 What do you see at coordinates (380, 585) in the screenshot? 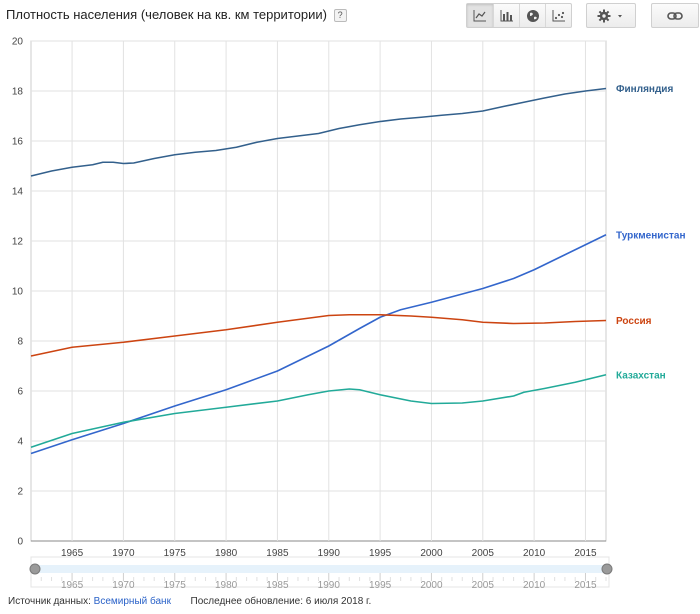
I see `timeline-tick-label: 1995` at bounding box center [380, 585].